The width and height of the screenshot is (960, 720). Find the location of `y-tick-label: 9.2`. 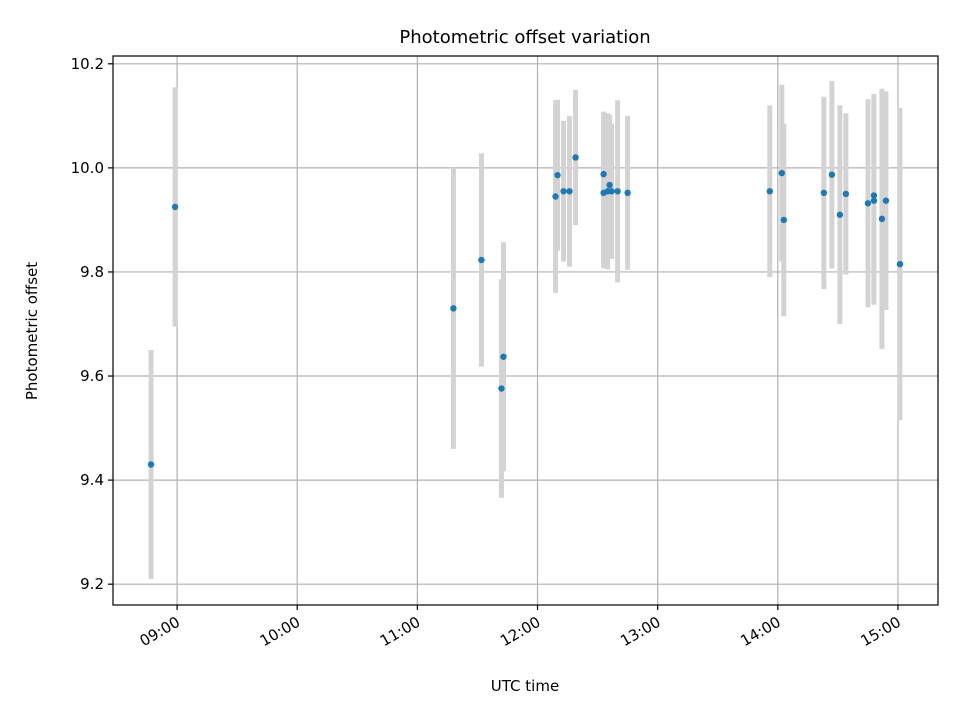

y-tick-label: 9.2 is located at coordinates (92, 584).